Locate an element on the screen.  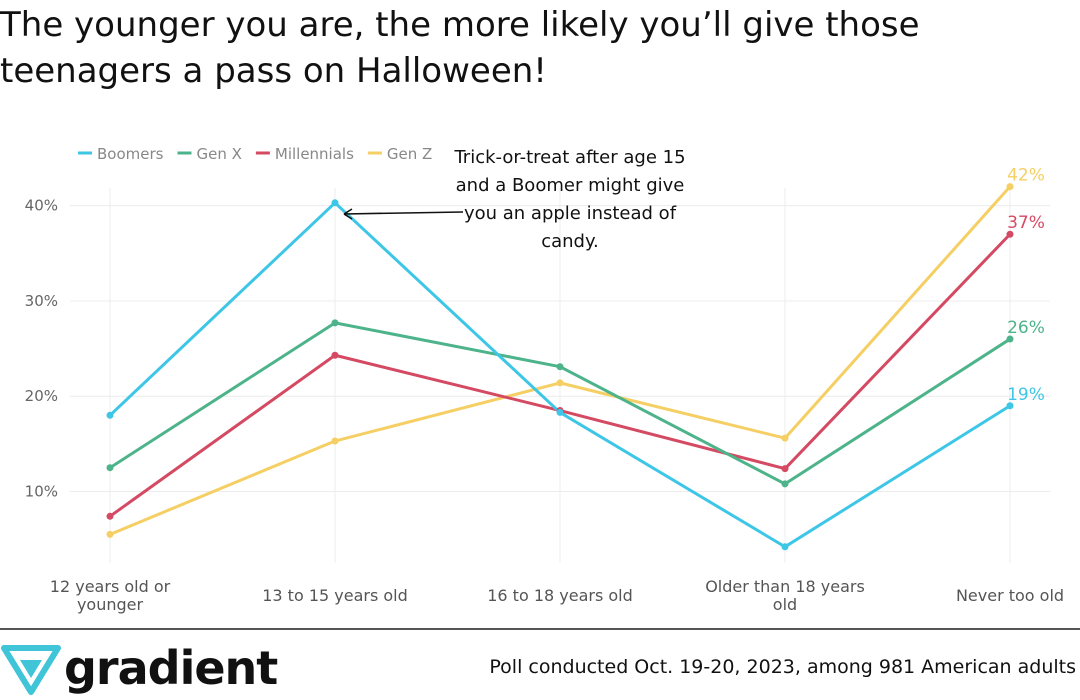
x-tick-label: 12 years old or is located at coordinates (110, 586).